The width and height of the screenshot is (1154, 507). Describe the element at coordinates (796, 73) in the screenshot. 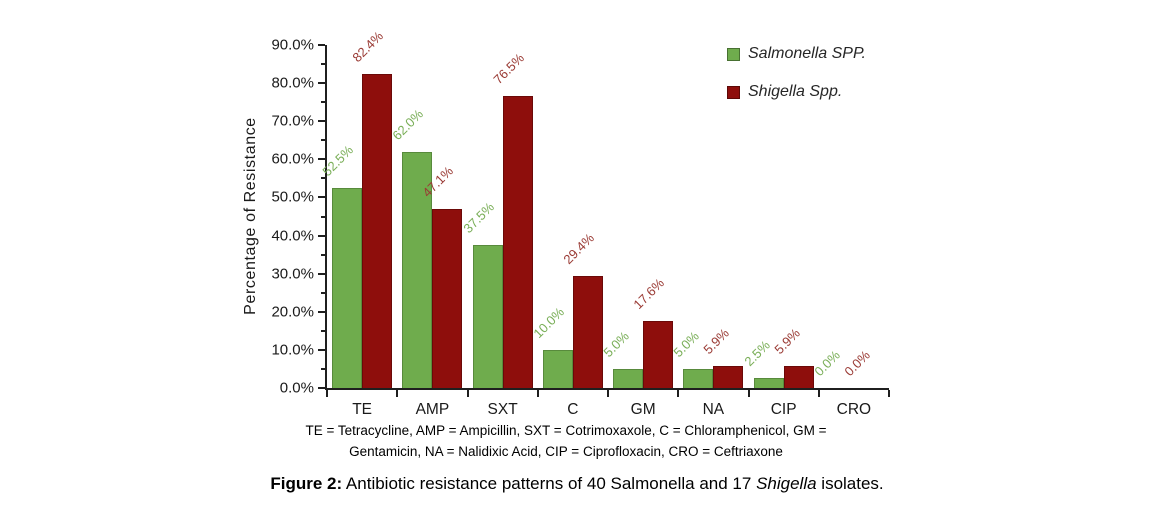

I see `legend: Salmonella SPP. Shigella Spp.` at that location.